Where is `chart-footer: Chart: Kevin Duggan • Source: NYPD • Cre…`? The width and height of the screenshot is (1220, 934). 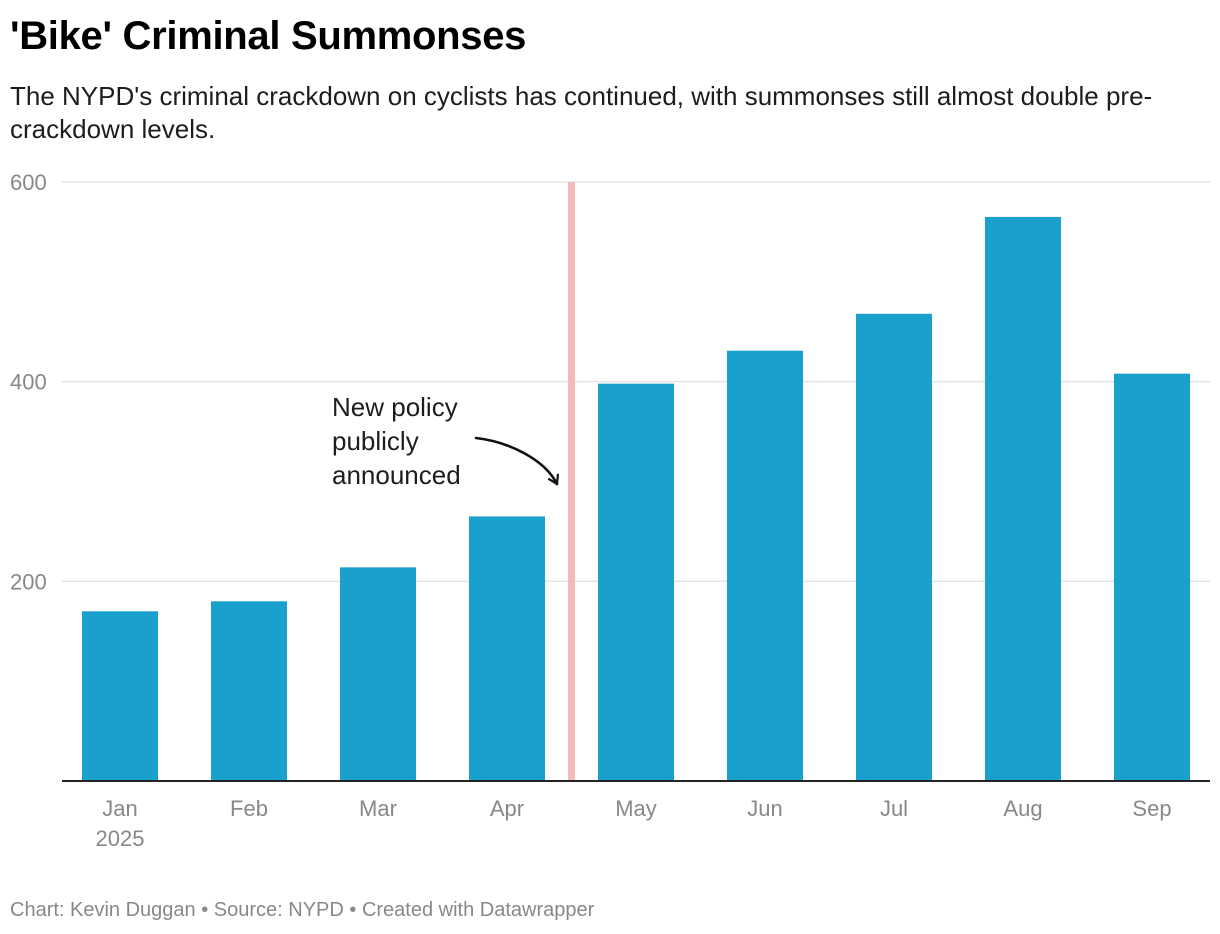
chart-footer: Chart: Kevin Duggan • Source: NYPD • Cre… is located at coordinates (302, 910).